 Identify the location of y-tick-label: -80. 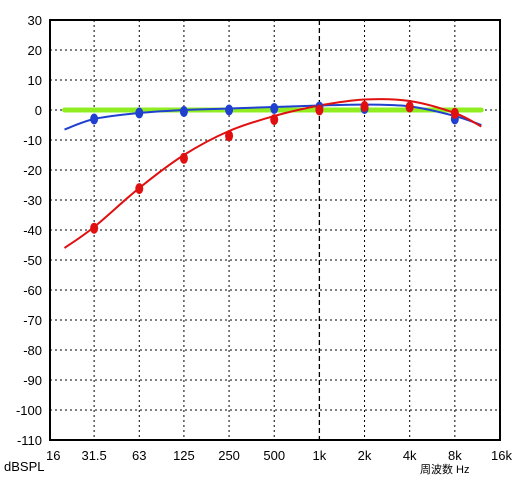
(32, 350).